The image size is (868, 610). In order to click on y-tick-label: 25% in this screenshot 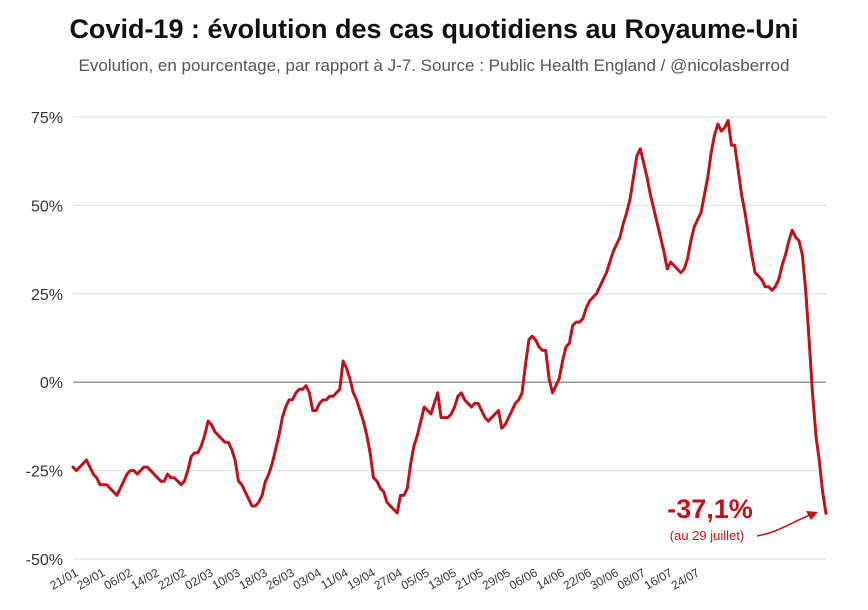, I will do `click(47, 295)`.